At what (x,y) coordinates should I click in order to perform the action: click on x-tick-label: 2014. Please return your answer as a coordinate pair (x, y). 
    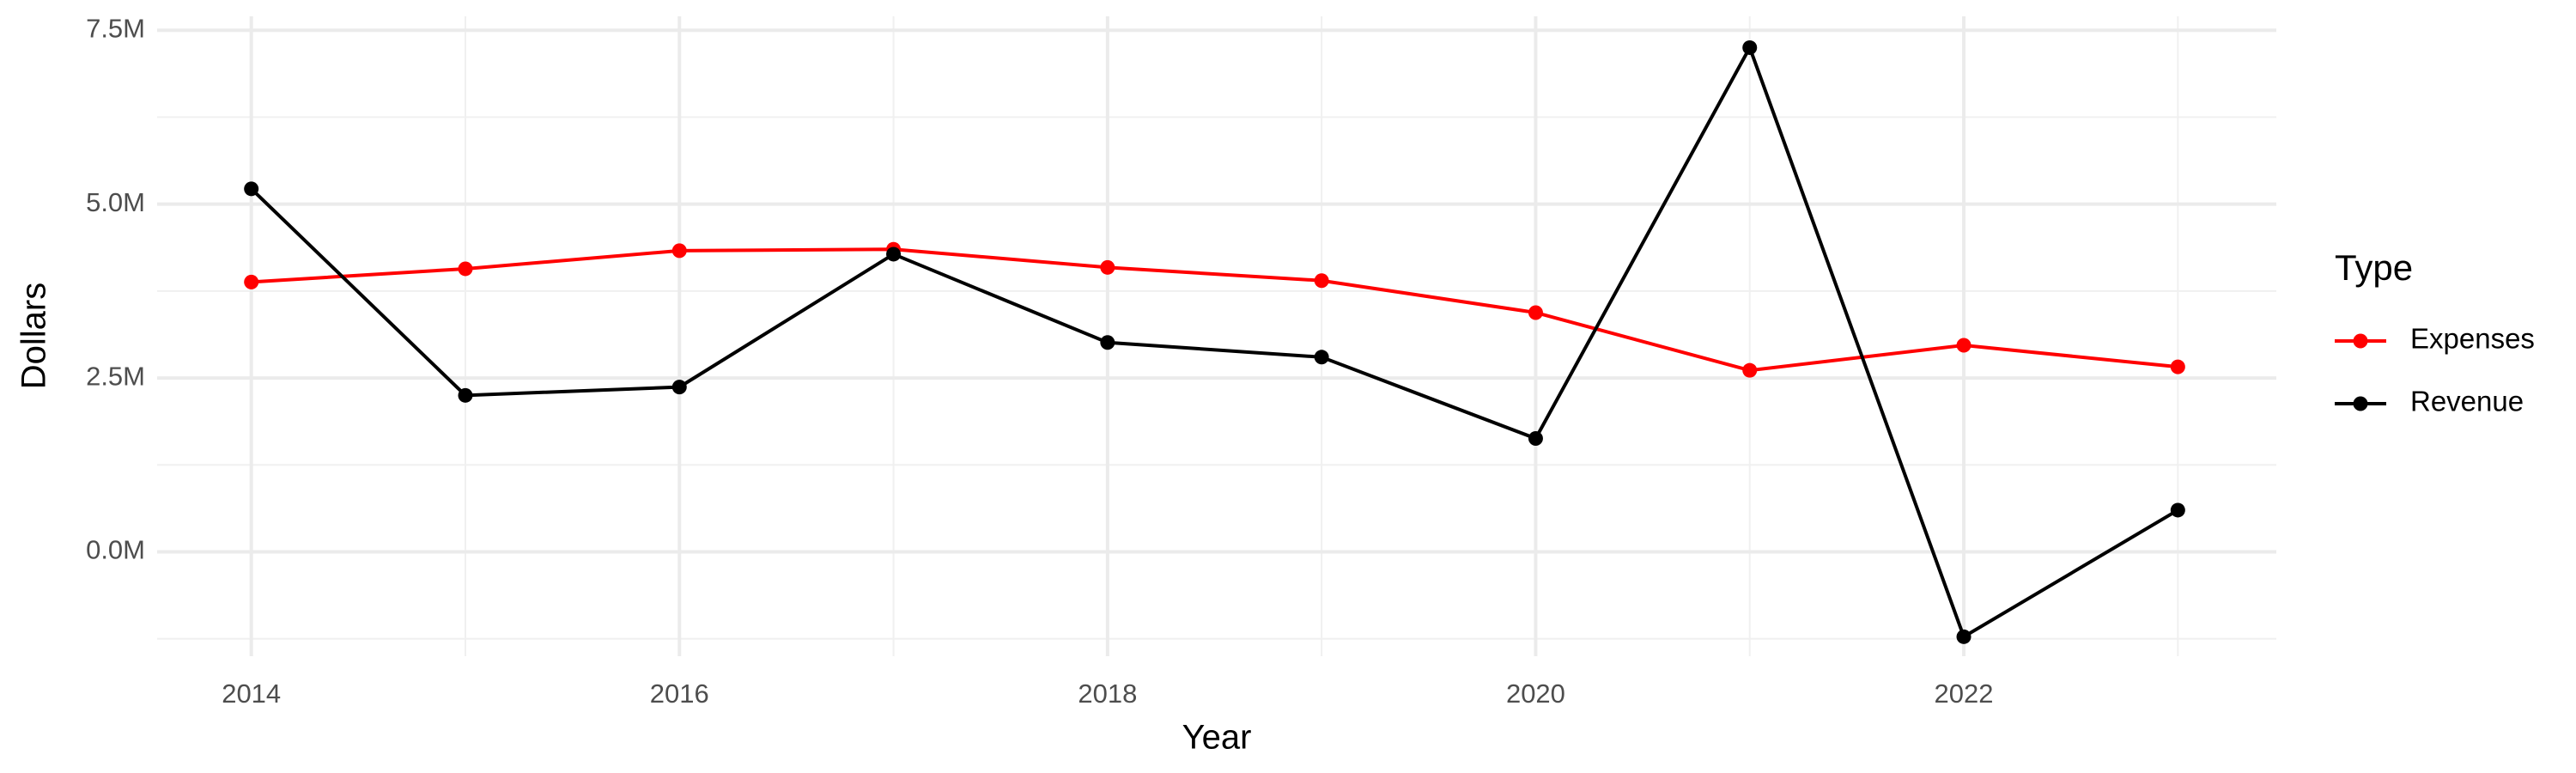
    Looking at the image, I should click on (251, 694).